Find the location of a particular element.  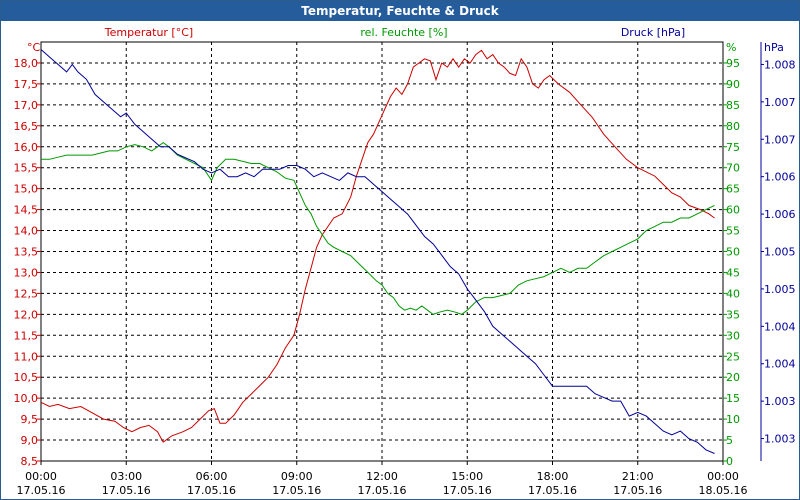

x-tick-label-time: 03:00 is located at coordinates (126, 476).